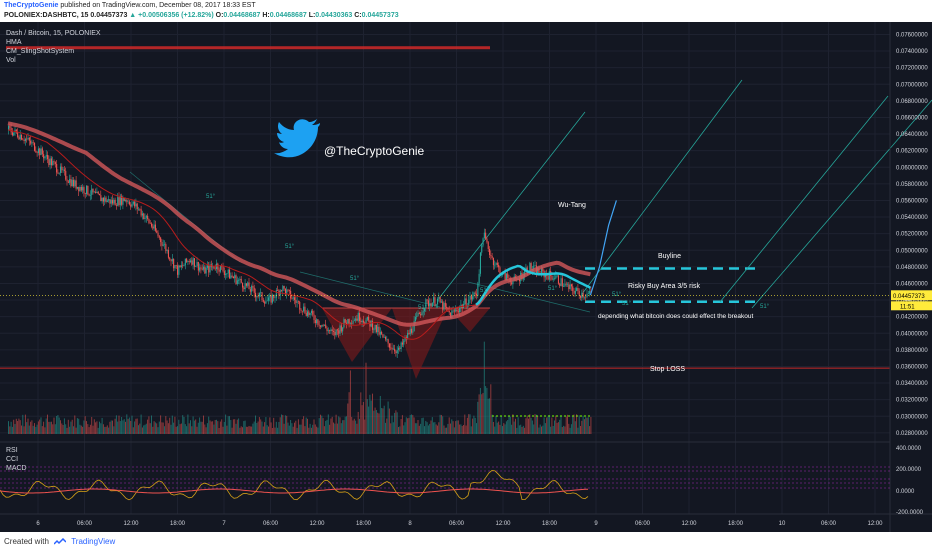 The height and width of the screenshot is (550, 932). I want to click on tradingview-link: TradingView, so click(93, 541).